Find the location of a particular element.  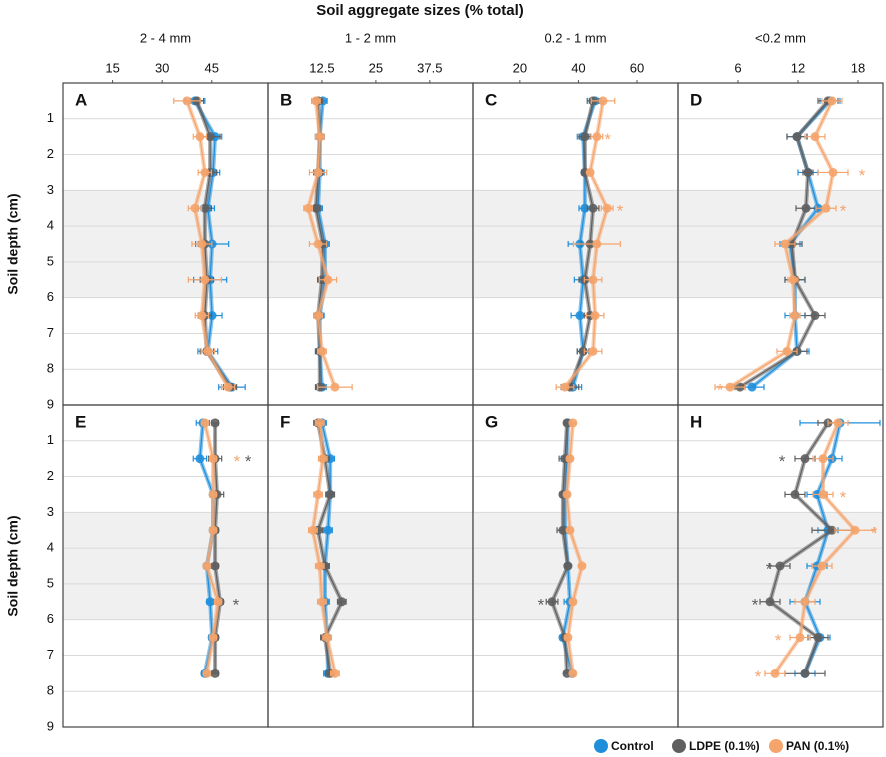

x-tick-label: 60 is located at coordinates (637, 67).